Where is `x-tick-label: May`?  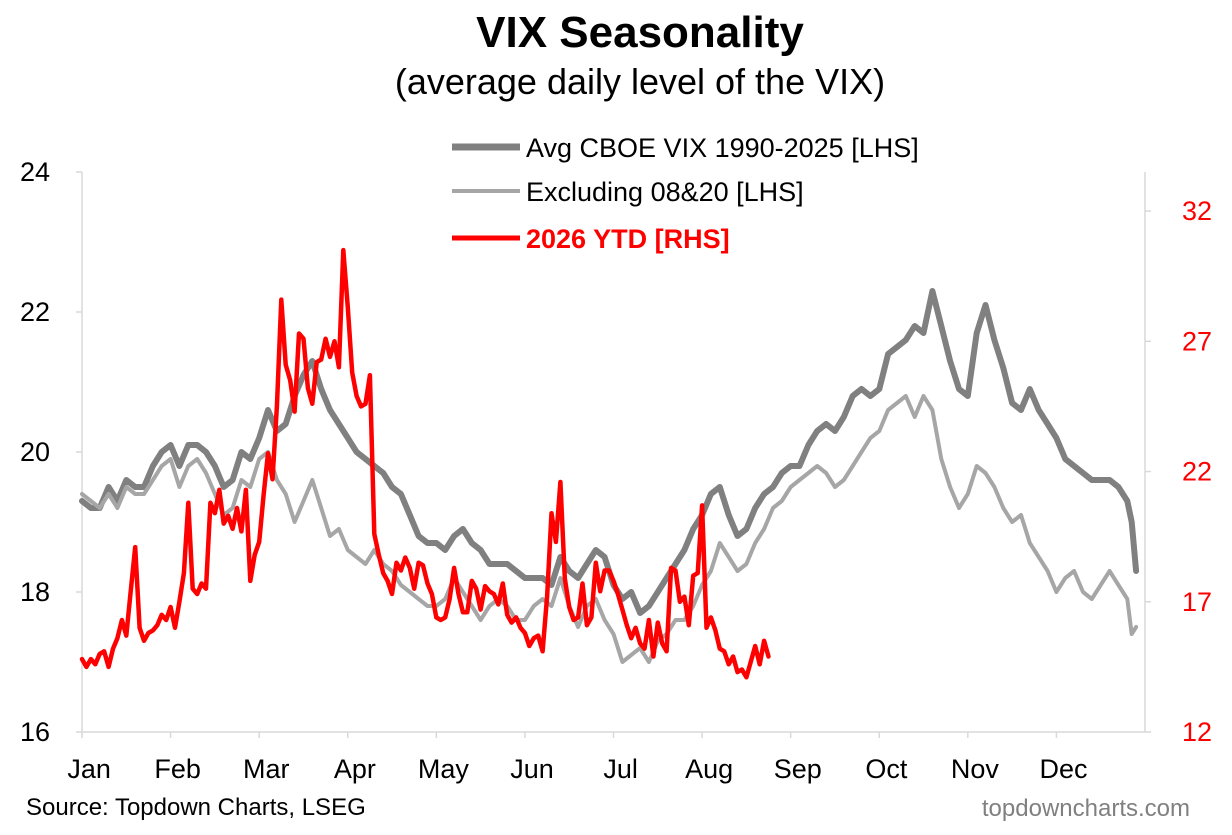 x-tick-label: May is located at coordinates (444, 769).